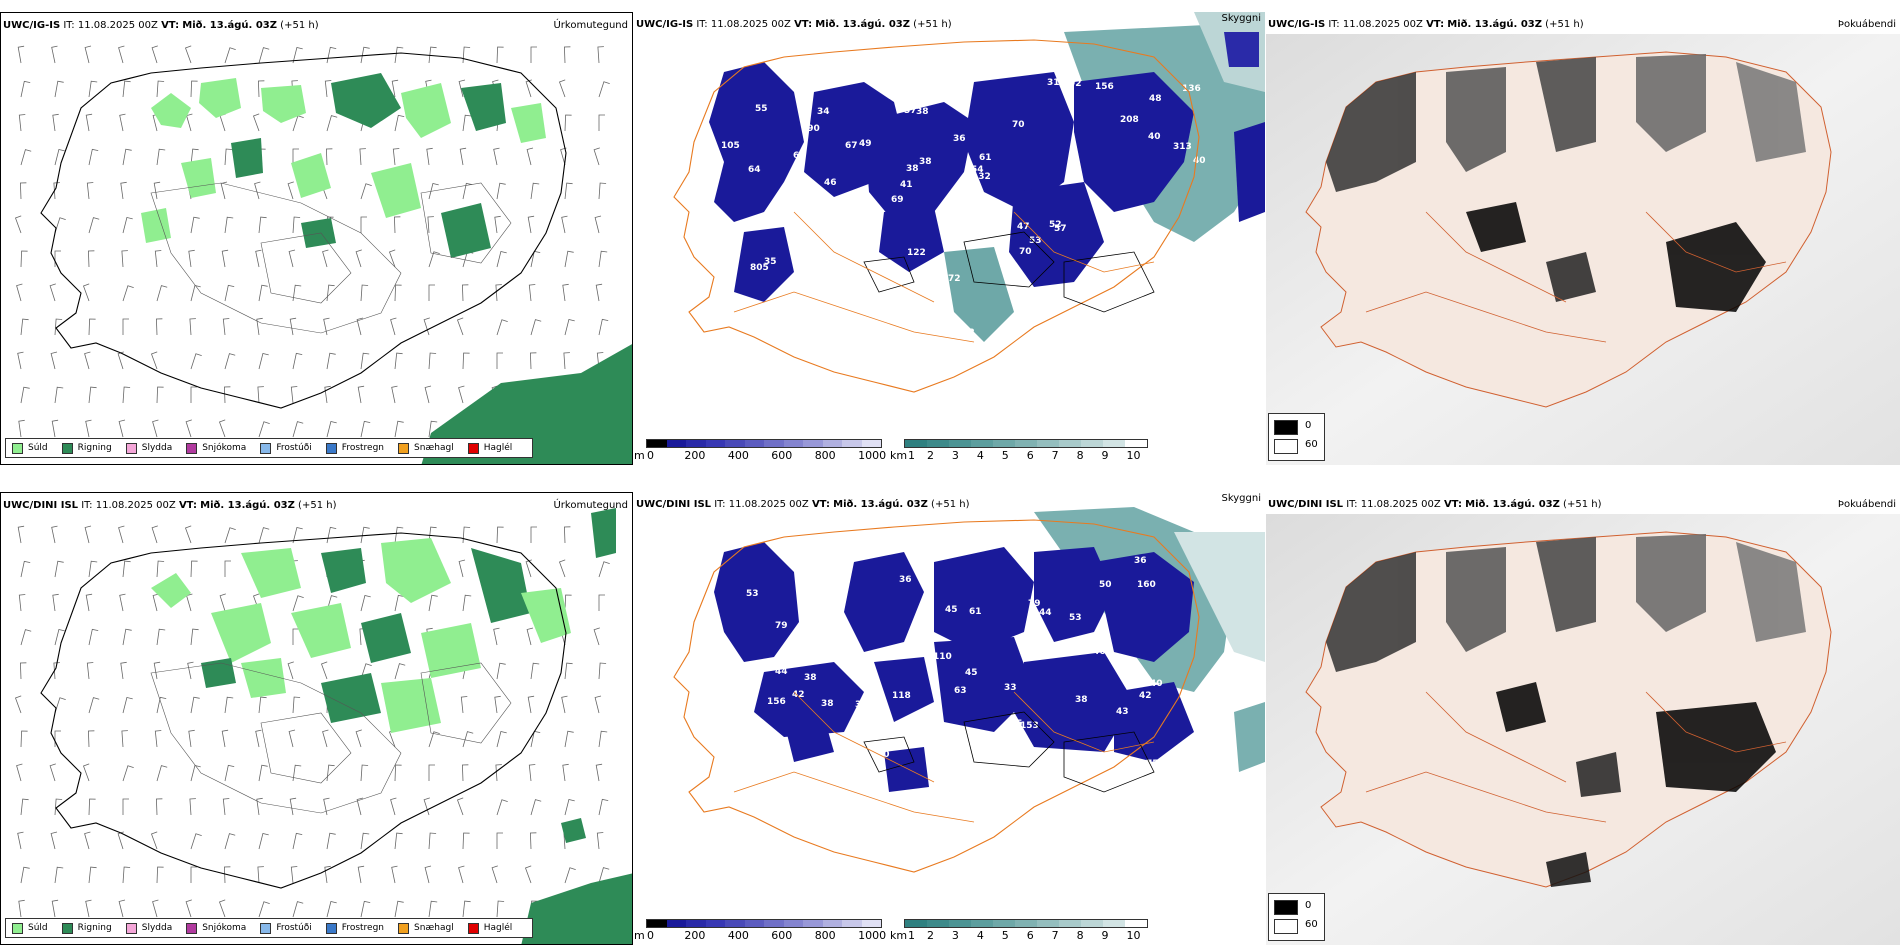 The height and width of the screenshot is (950, 1900). Describe the element at coordinates (38, 928) in the screenshot. I see `legend-label: Súld` at that location.